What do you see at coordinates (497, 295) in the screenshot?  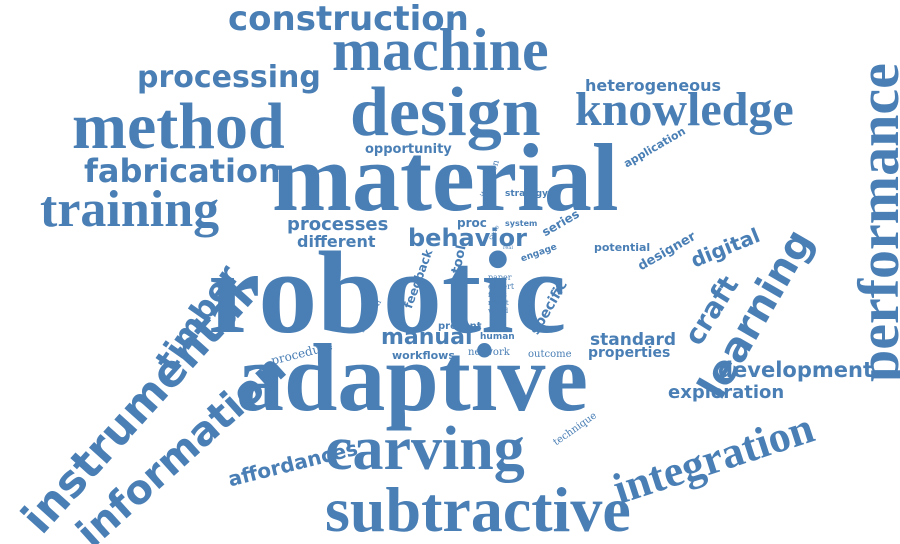 I see `word-focus: focus` at bounding box center [497, 295].